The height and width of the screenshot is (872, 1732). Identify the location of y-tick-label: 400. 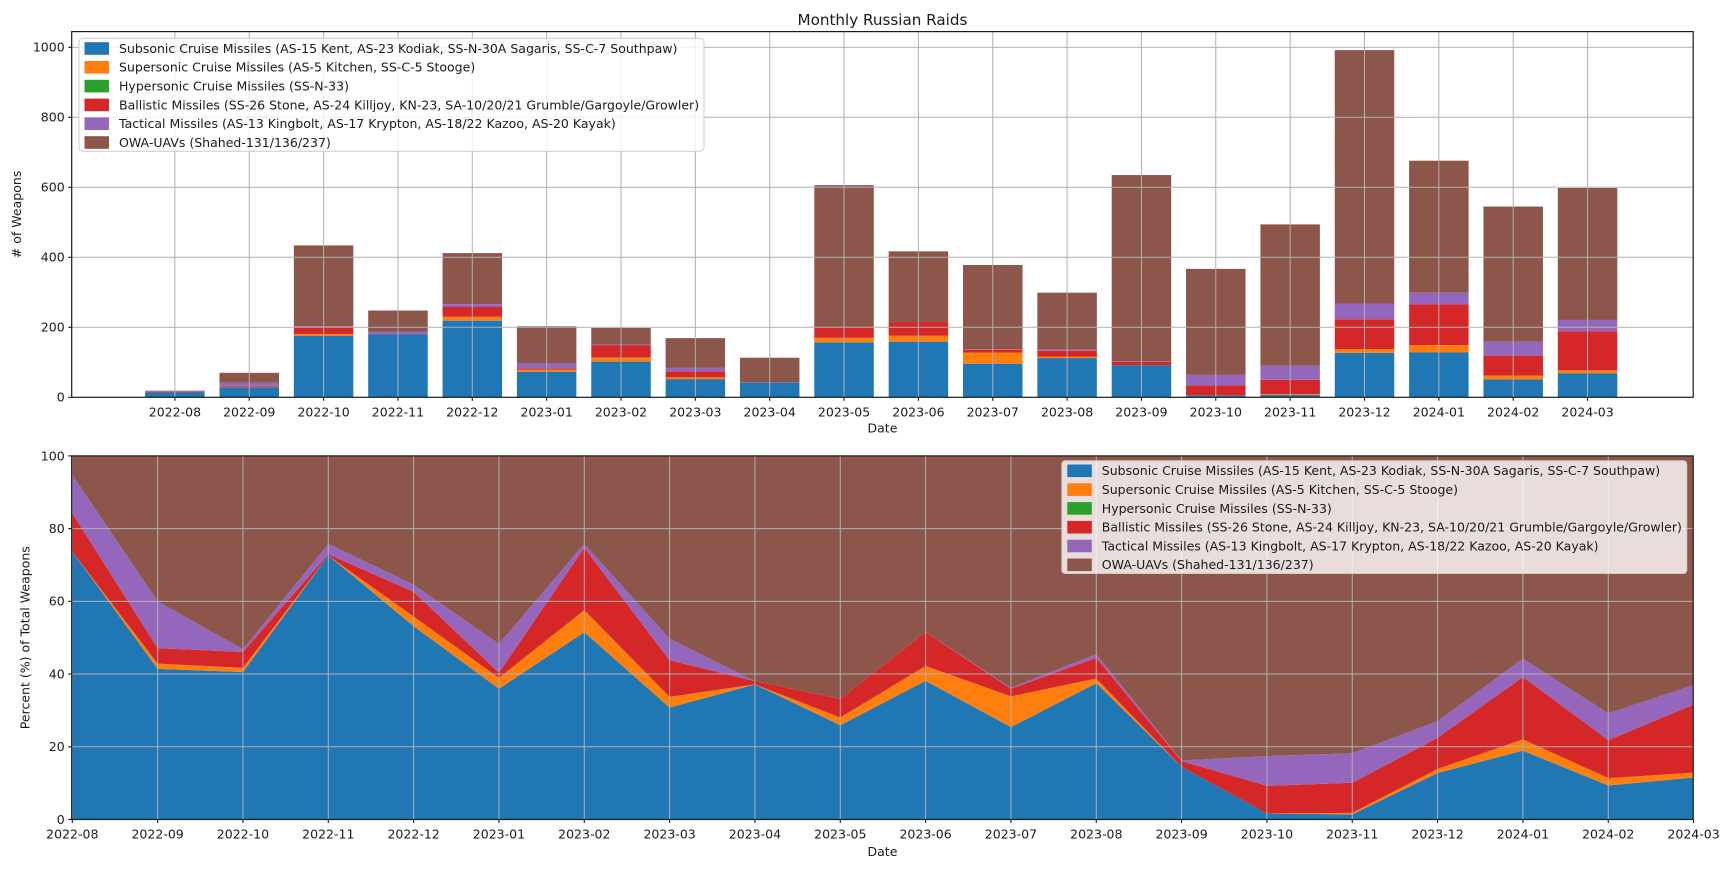
(53, 257).